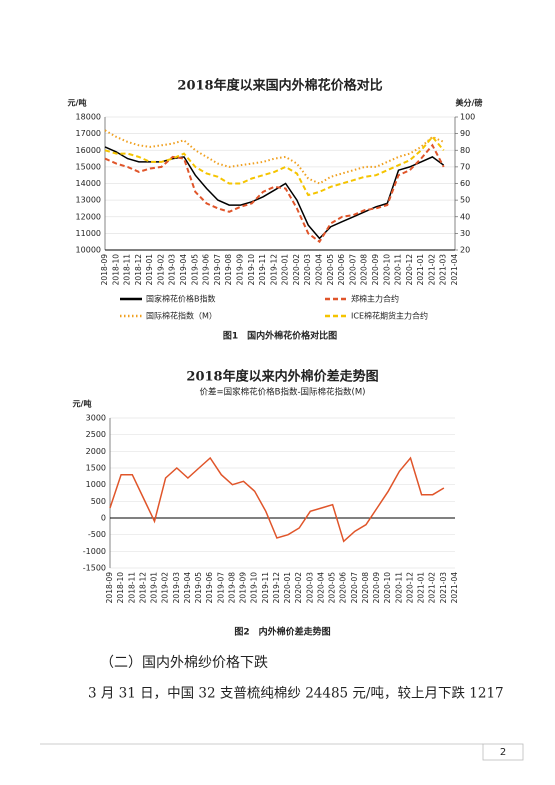 The width and height of the screenshot is (555, 785). I want to click on x-tick-label: 2019-01, so click(154, 588).